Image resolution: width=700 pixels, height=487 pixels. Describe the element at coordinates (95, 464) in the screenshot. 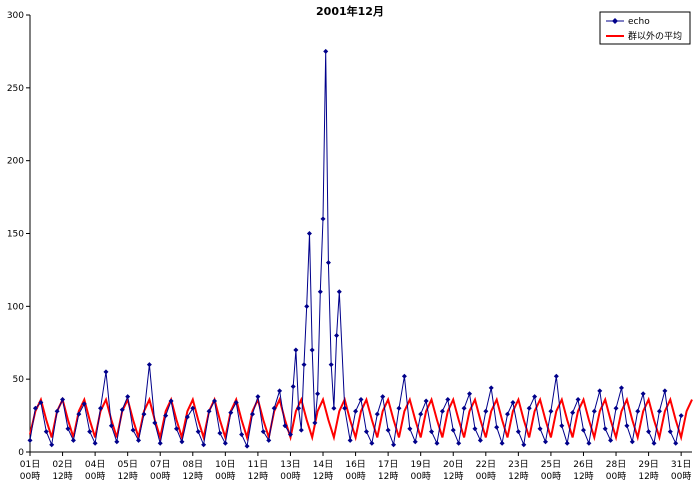

I see `x-tick-label-day: 04日` at that location.